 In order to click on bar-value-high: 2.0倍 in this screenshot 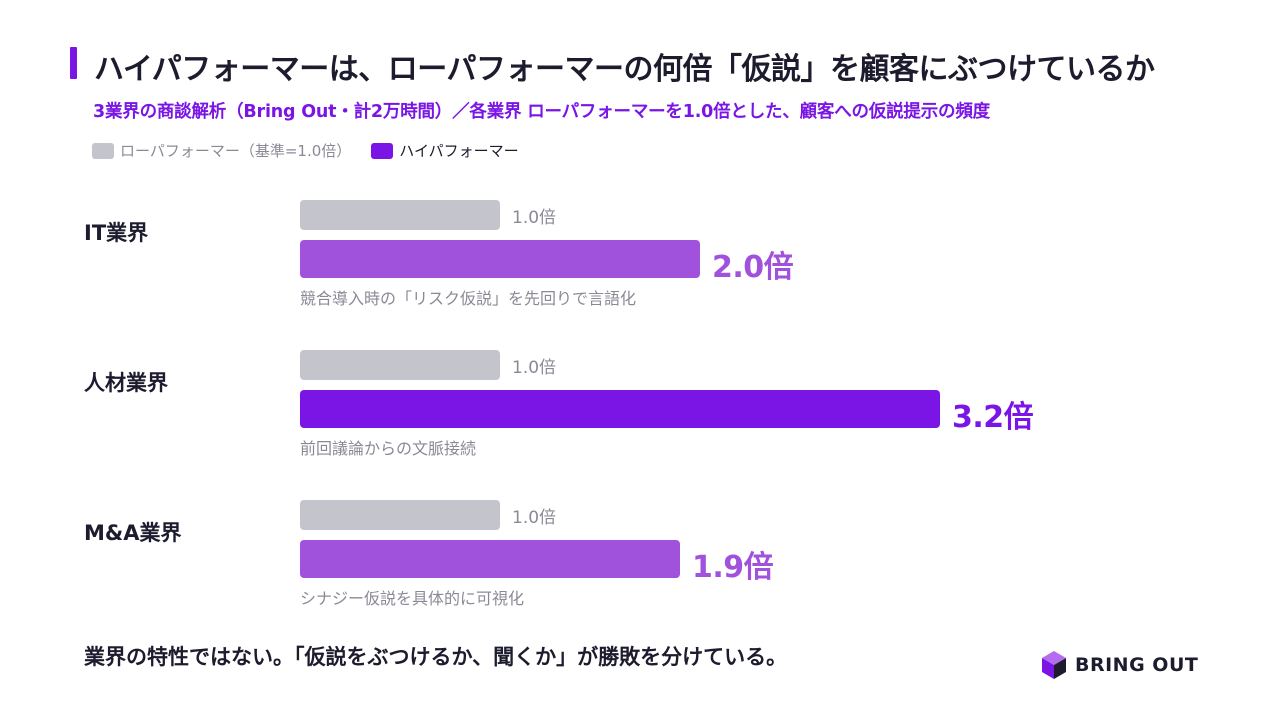, I will do `click(753, 267)`.